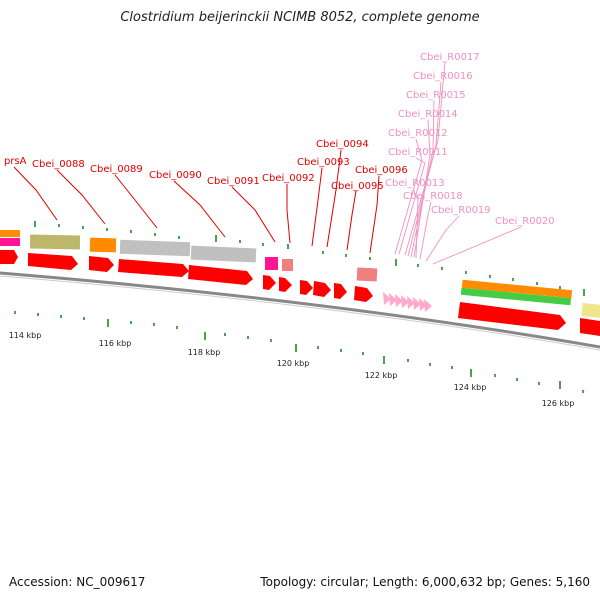 The width and height of the screenshot is (600, 600). Describe the element at coordinates (58, 164) in the screenshot. I see `gene-label: Cbei_0088` at that location.